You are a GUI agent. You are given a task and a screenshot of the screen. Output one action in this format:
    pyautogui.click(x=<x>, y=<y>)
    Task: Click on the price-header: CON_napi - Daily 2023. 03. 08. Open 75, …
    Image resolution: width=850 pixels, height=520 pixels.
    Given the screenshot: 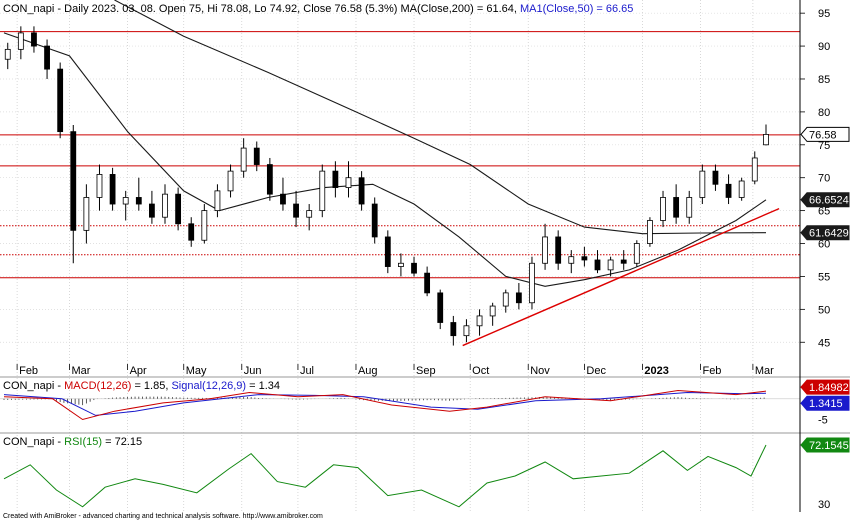 What is the action you would take?
    pyautogui.click(x=318, y=9)
    